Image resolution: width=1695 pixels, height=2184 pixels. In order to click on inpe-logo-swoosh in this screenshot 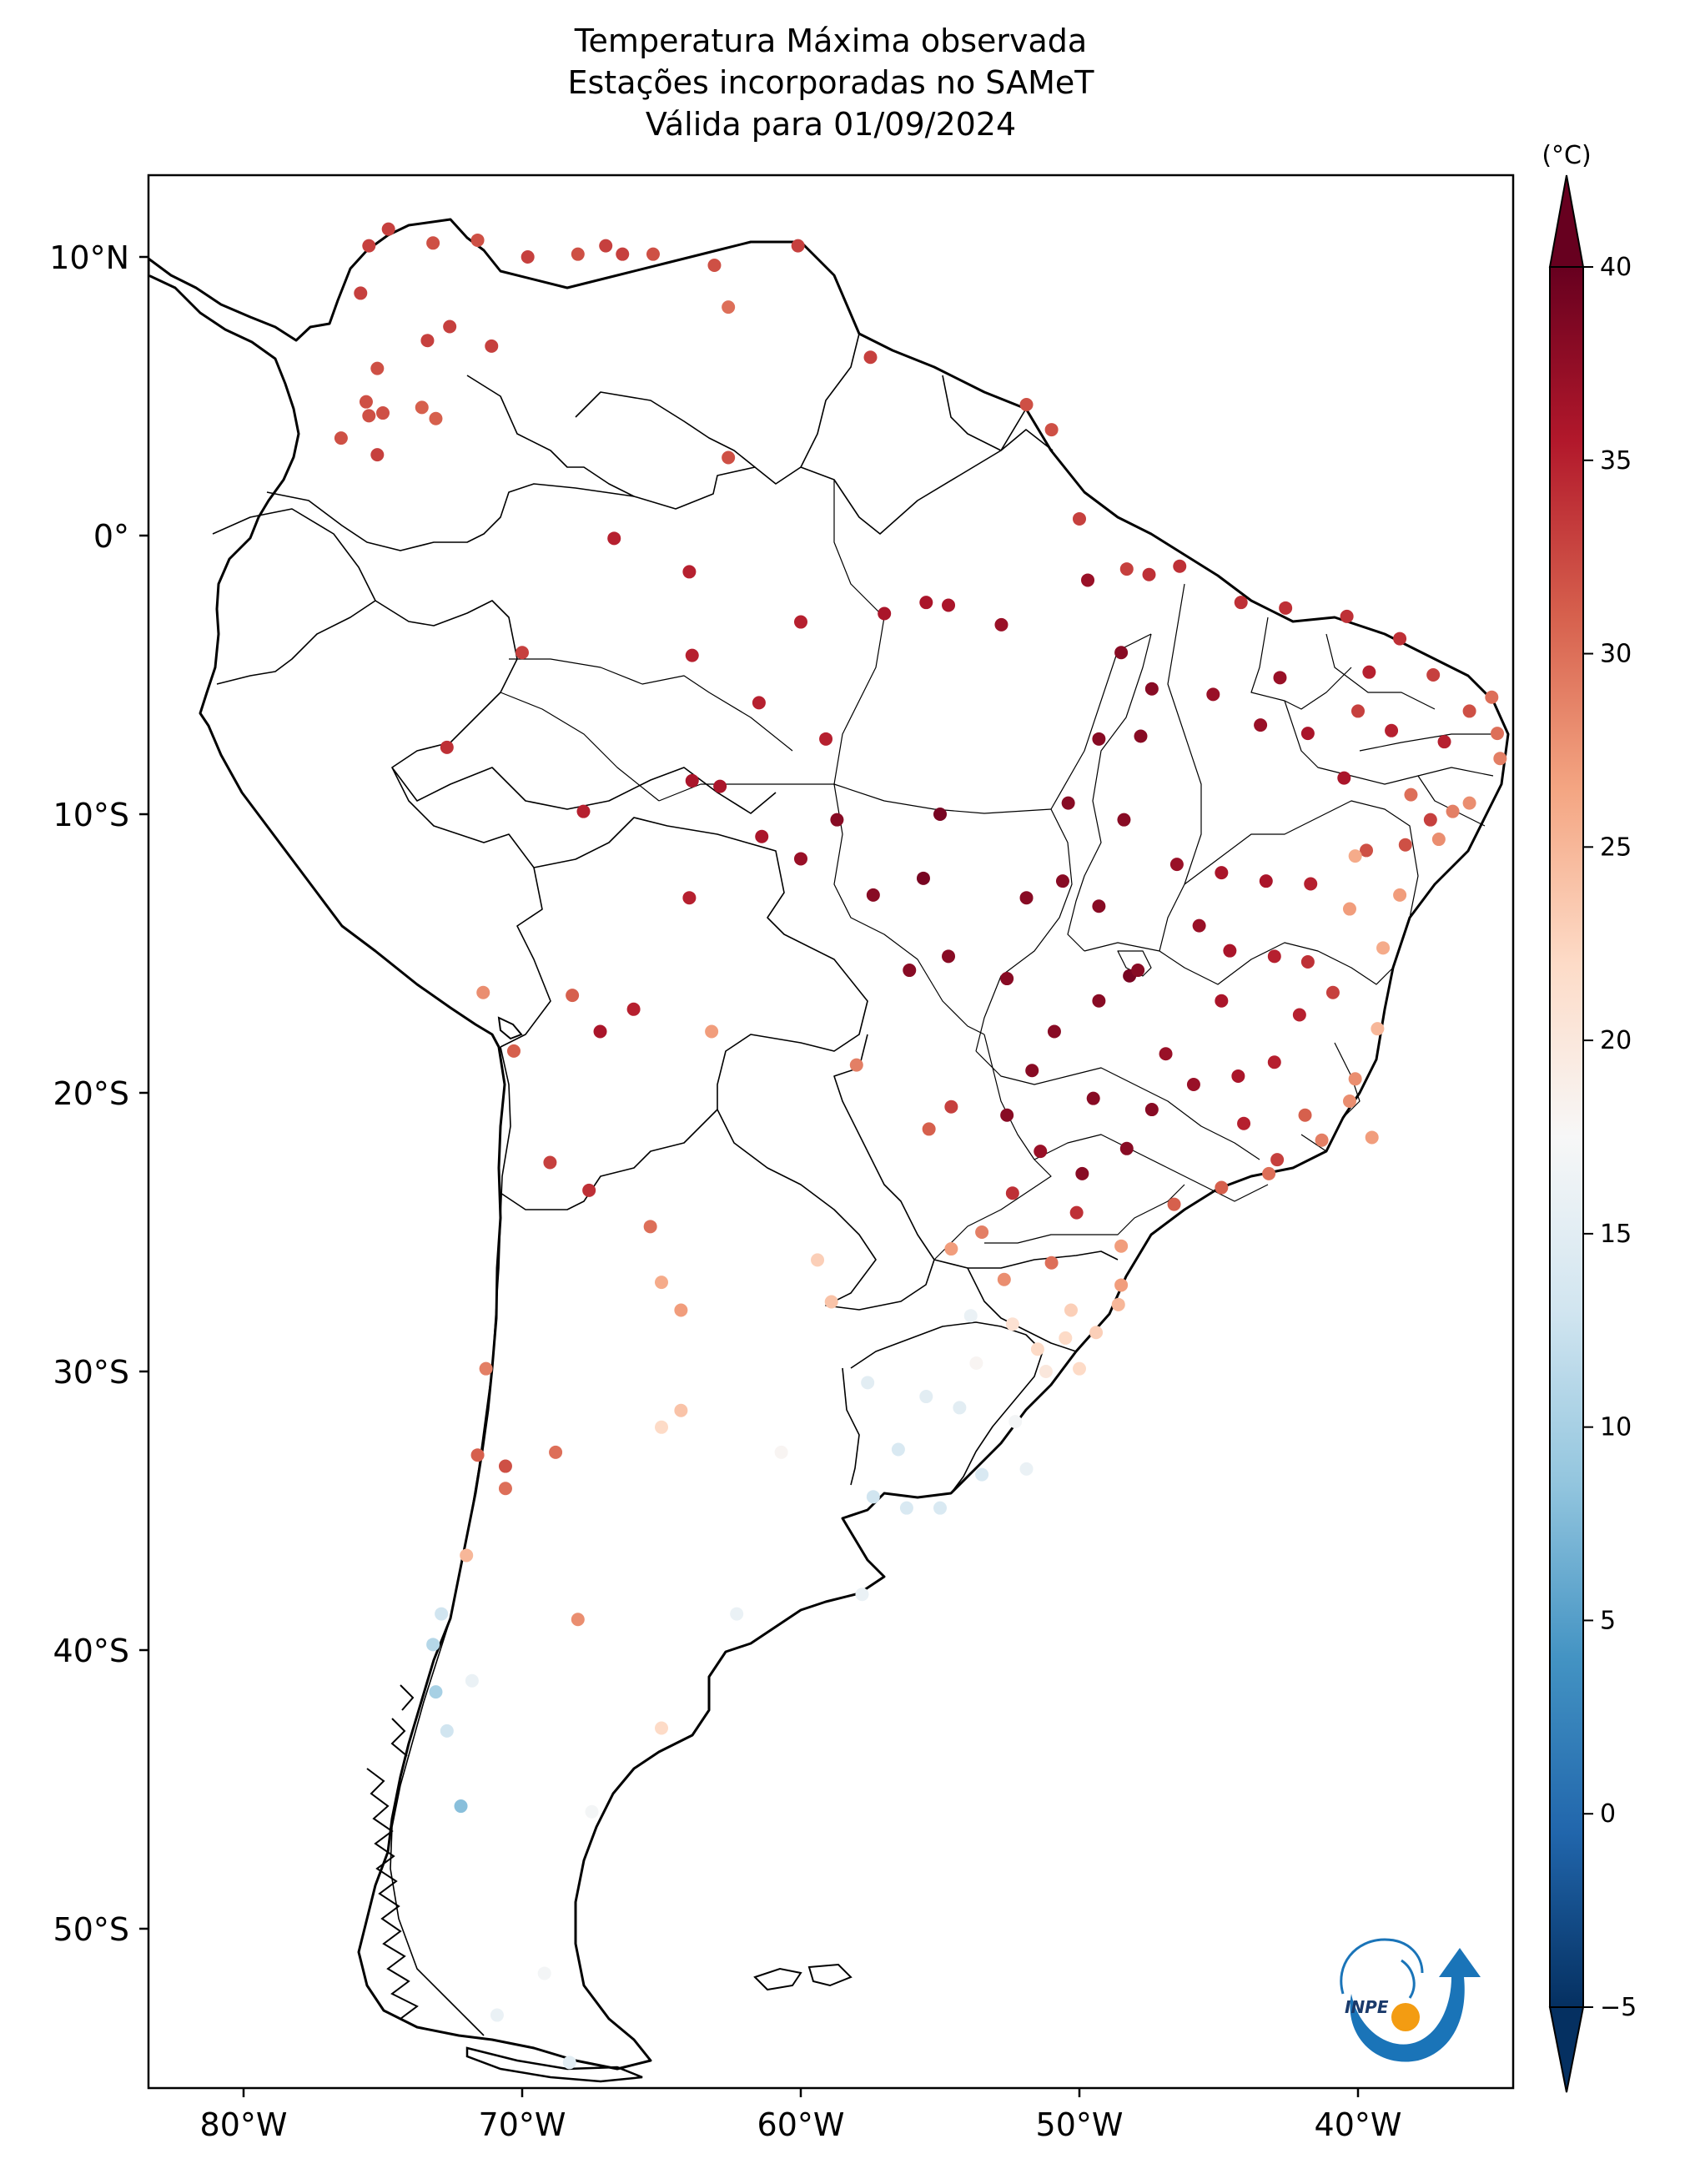, I will do `click(1415, 2005)`.